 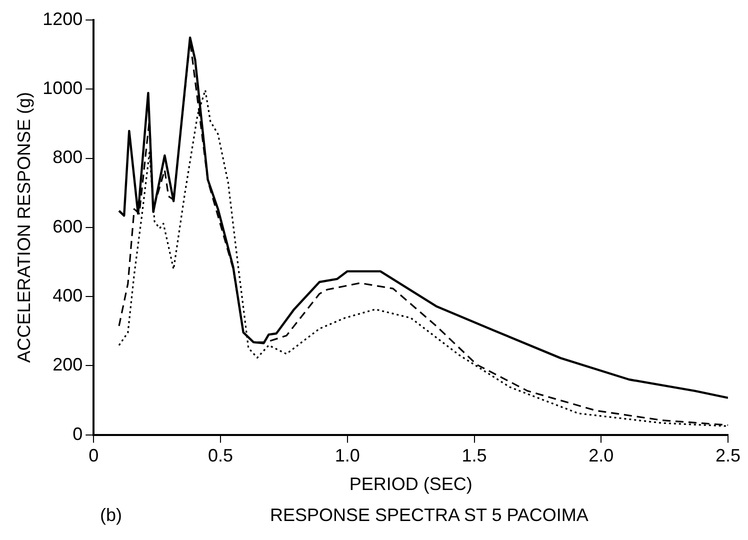 What do you see at coordinates (67, 296) in the screenshot?
I see `y-tick-label: 400` at bounding box center [67, 296].